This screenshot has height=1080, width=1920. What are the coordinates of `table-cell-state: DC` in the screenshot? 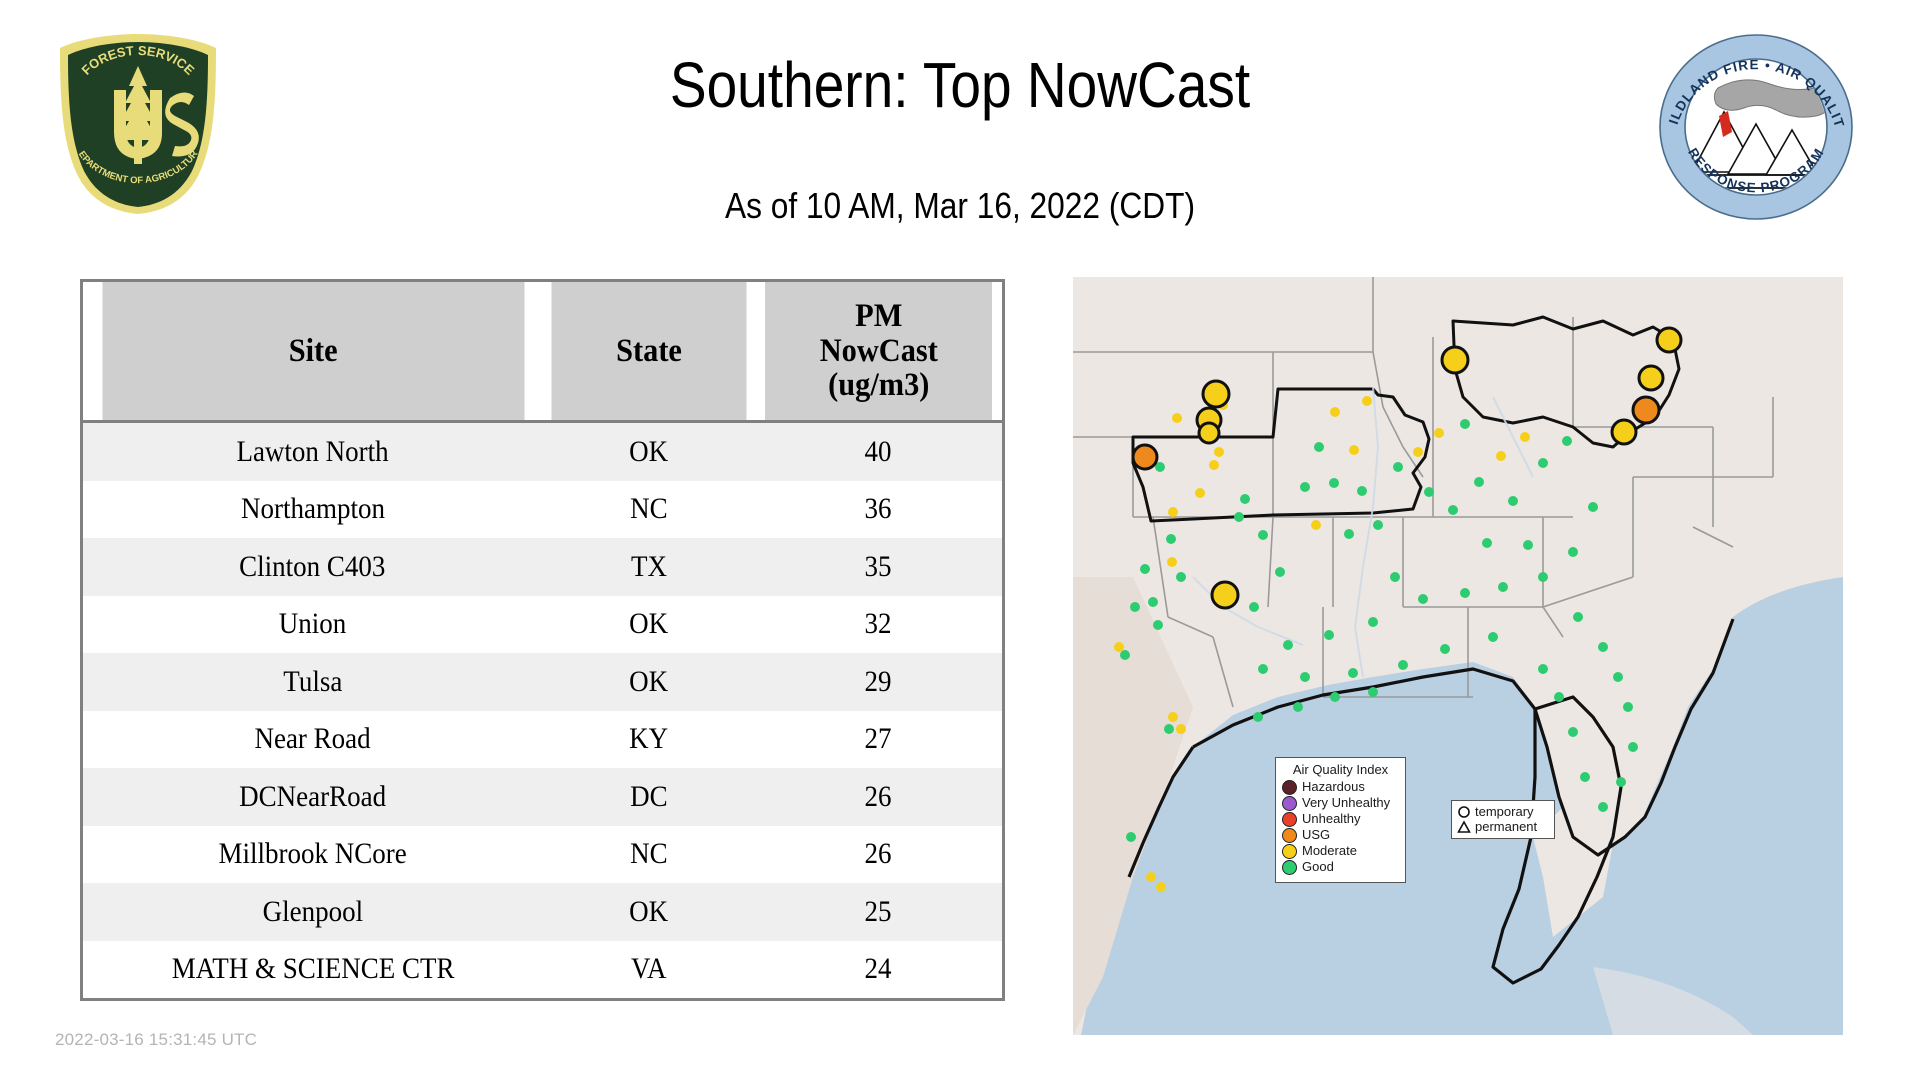 It's located at (648, 797).